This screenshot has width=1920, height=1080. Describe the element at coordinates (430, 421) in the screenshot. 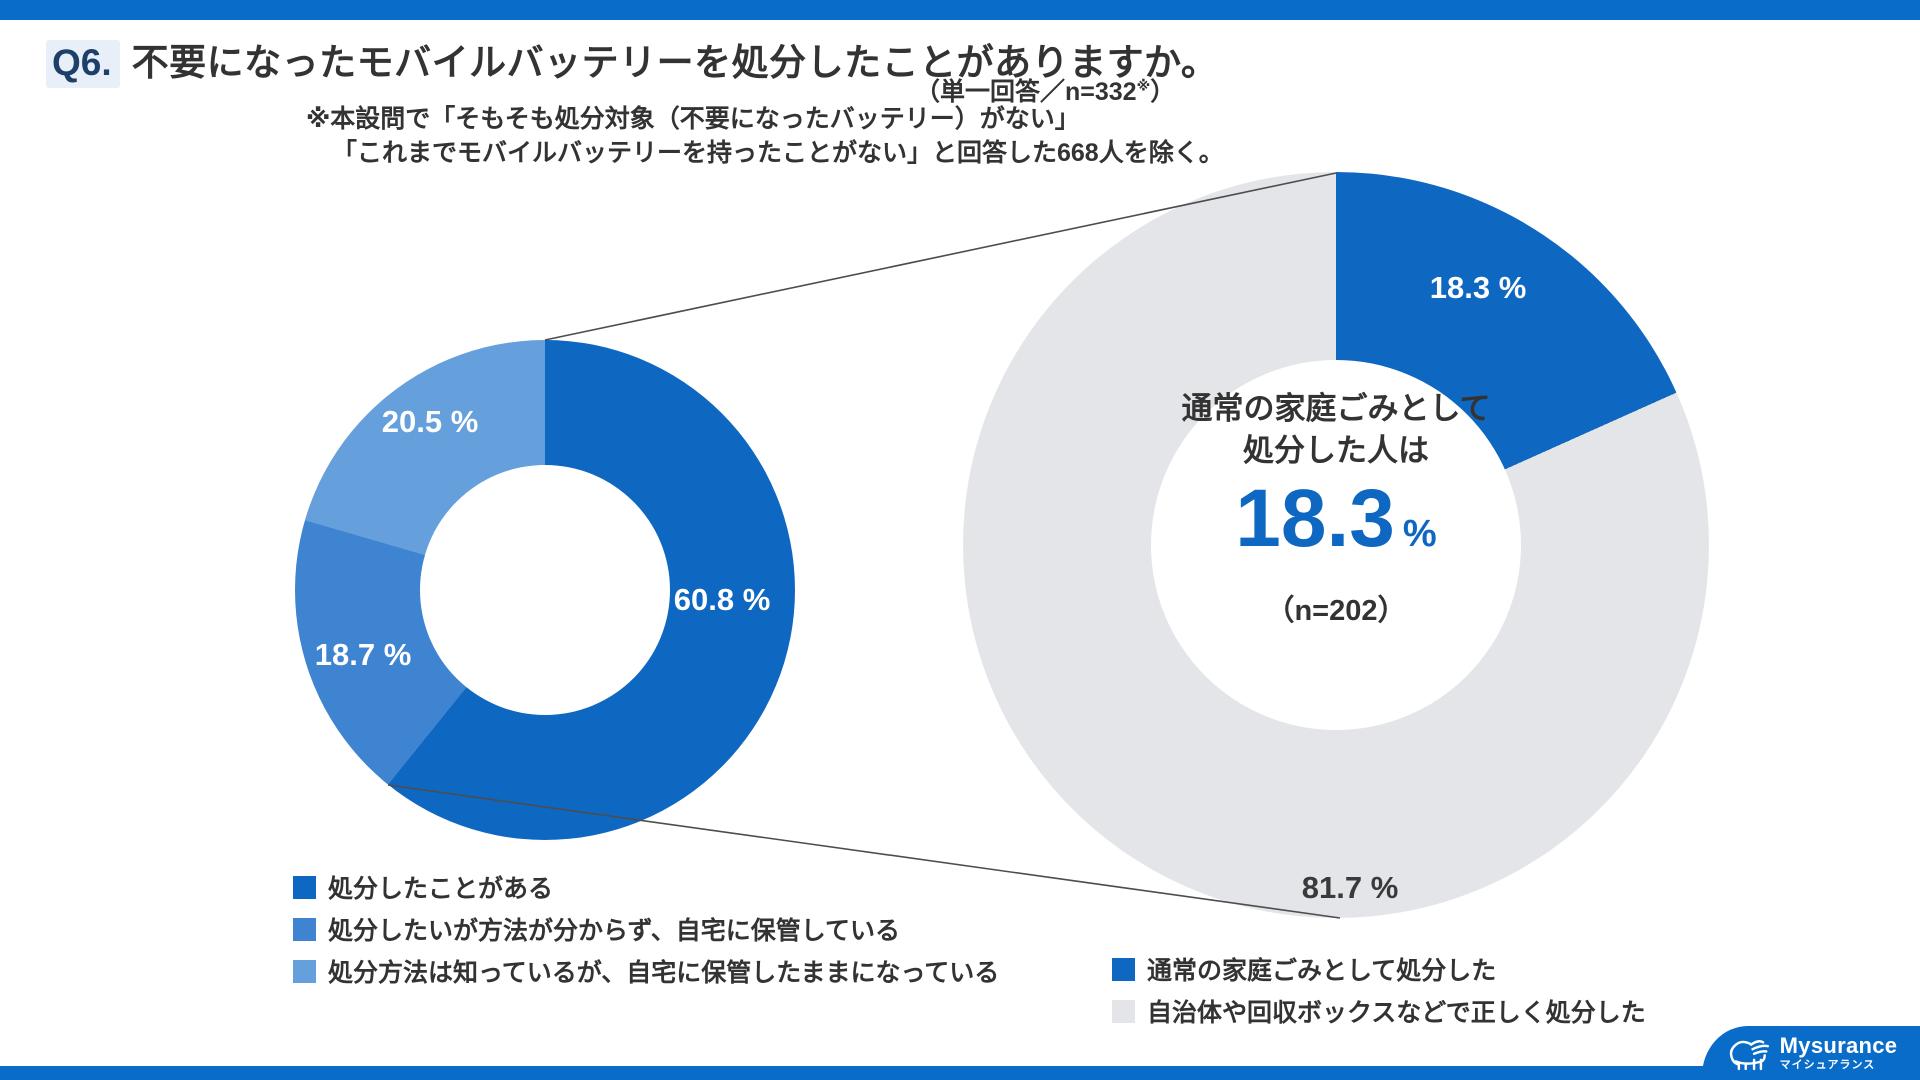

I see `slice-label-keep-know-method: 20.5 %` at that location.